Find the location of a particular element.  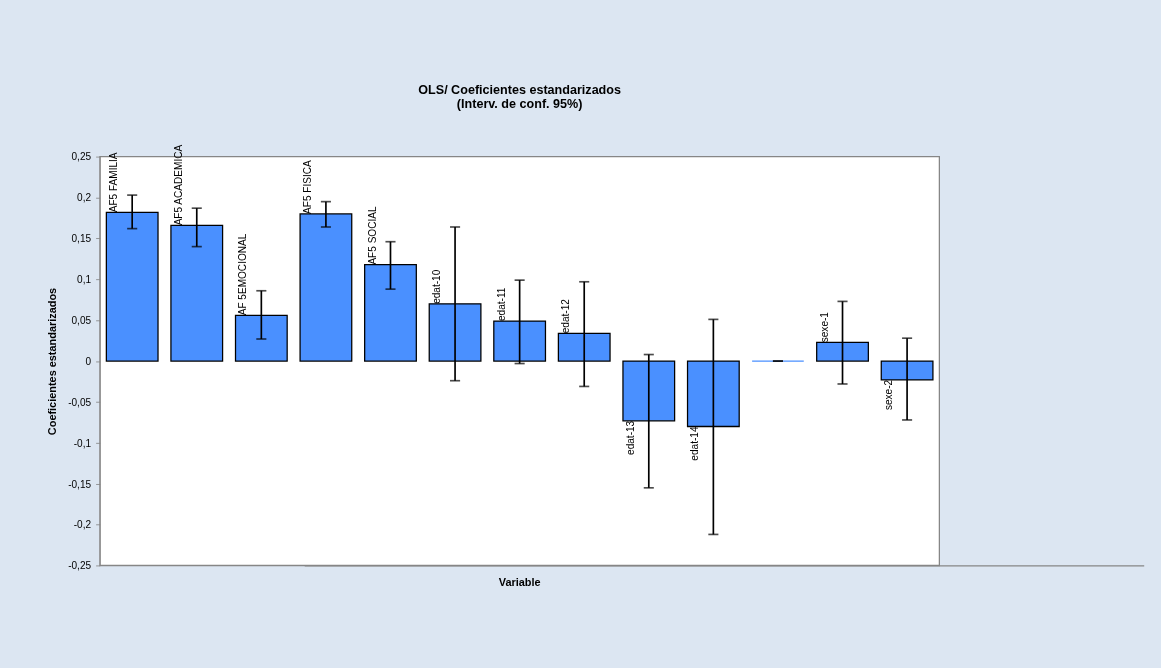

x-tick-label: AF5 ACADEMICA is located at coordinates (178, 185).